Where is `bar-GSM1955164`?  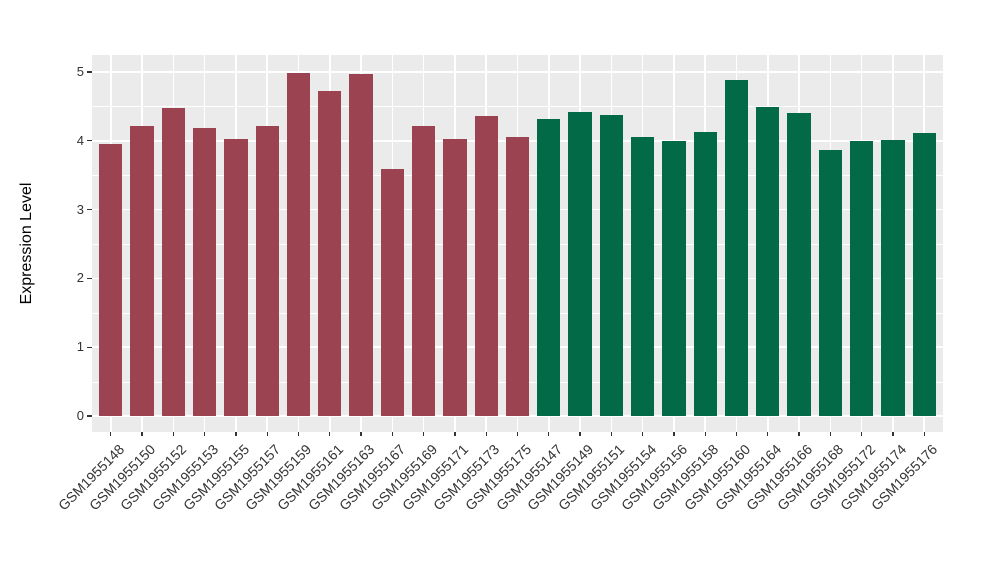
bar-GSM1955164 is located at coordinates (768, 261).